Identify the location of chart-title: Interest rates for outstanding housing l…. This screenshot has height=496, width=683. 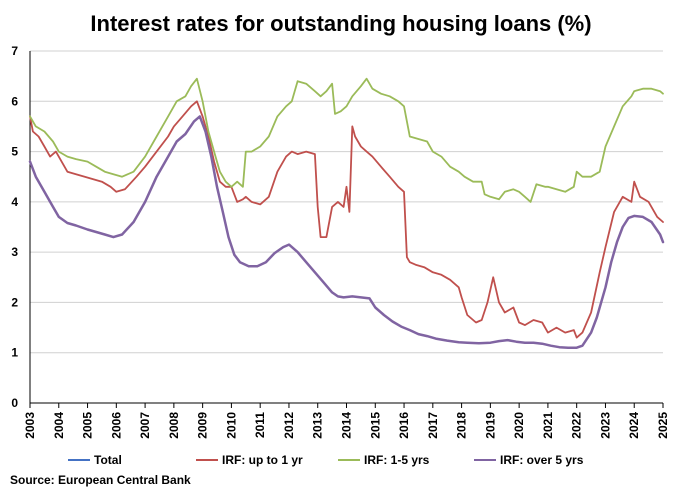
(340, 23).